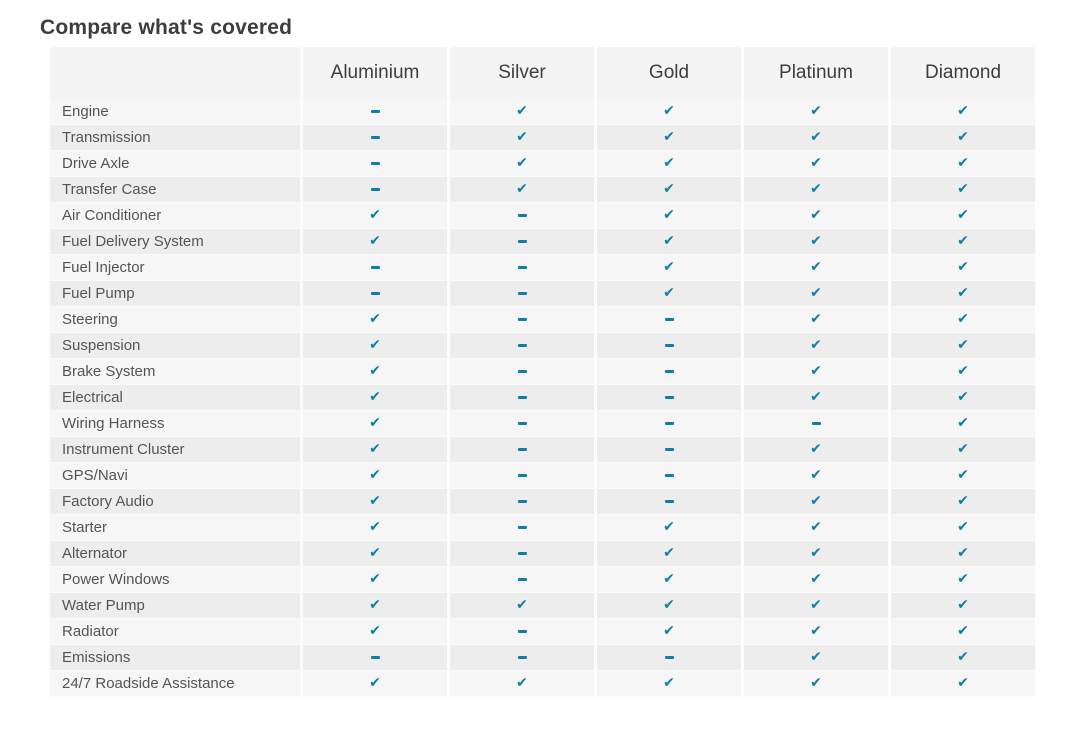 The image size is (1080, 743). What do you see at coordinates (373, 73) in the screenshot?
I see `plan-header-aluminium: Aluminium` at bounding box center [373, 73].